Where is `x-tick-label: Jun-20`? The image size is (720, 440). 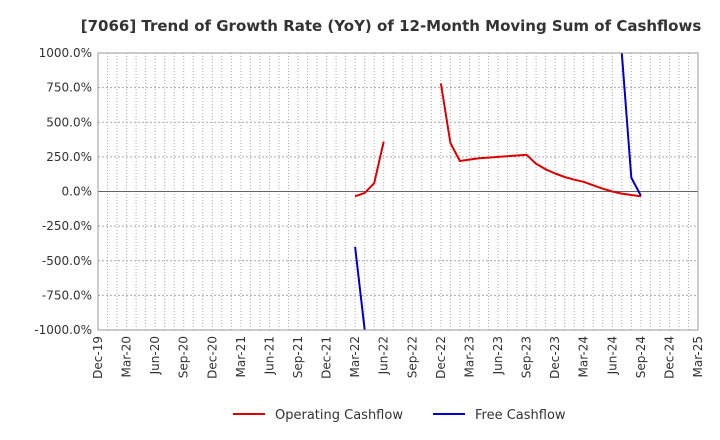
x-tick-label: Jun-20 is located at coordinates (155, 355).